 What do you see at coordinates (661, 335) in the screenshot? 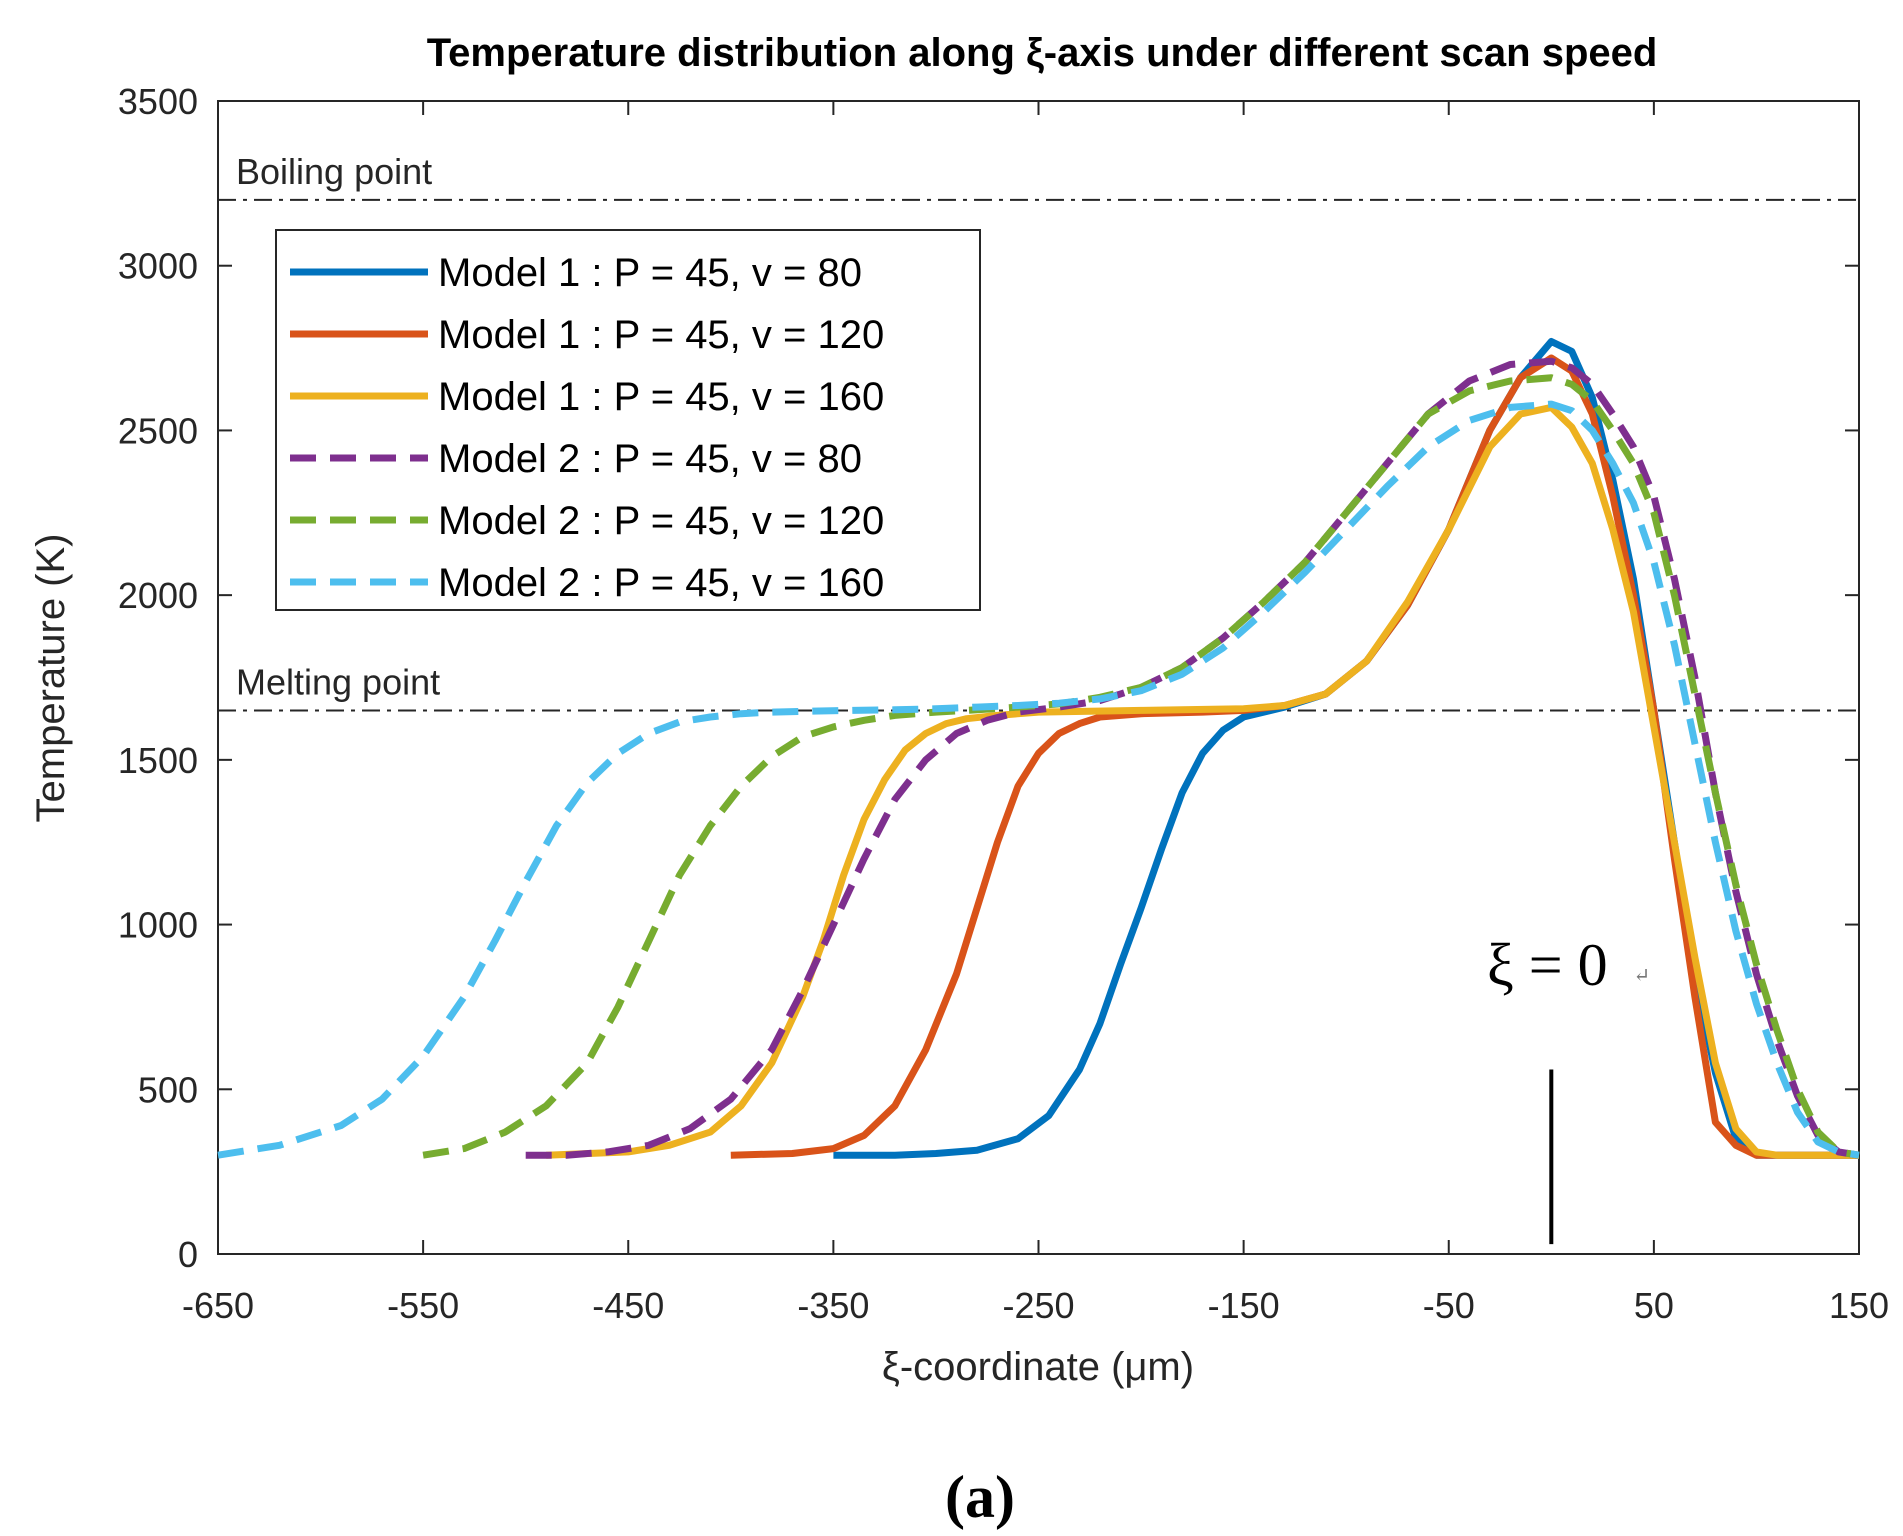
I see `legend-entry-label: Model 1 : P = 45, v = 120` at bounding box center [661, 335].